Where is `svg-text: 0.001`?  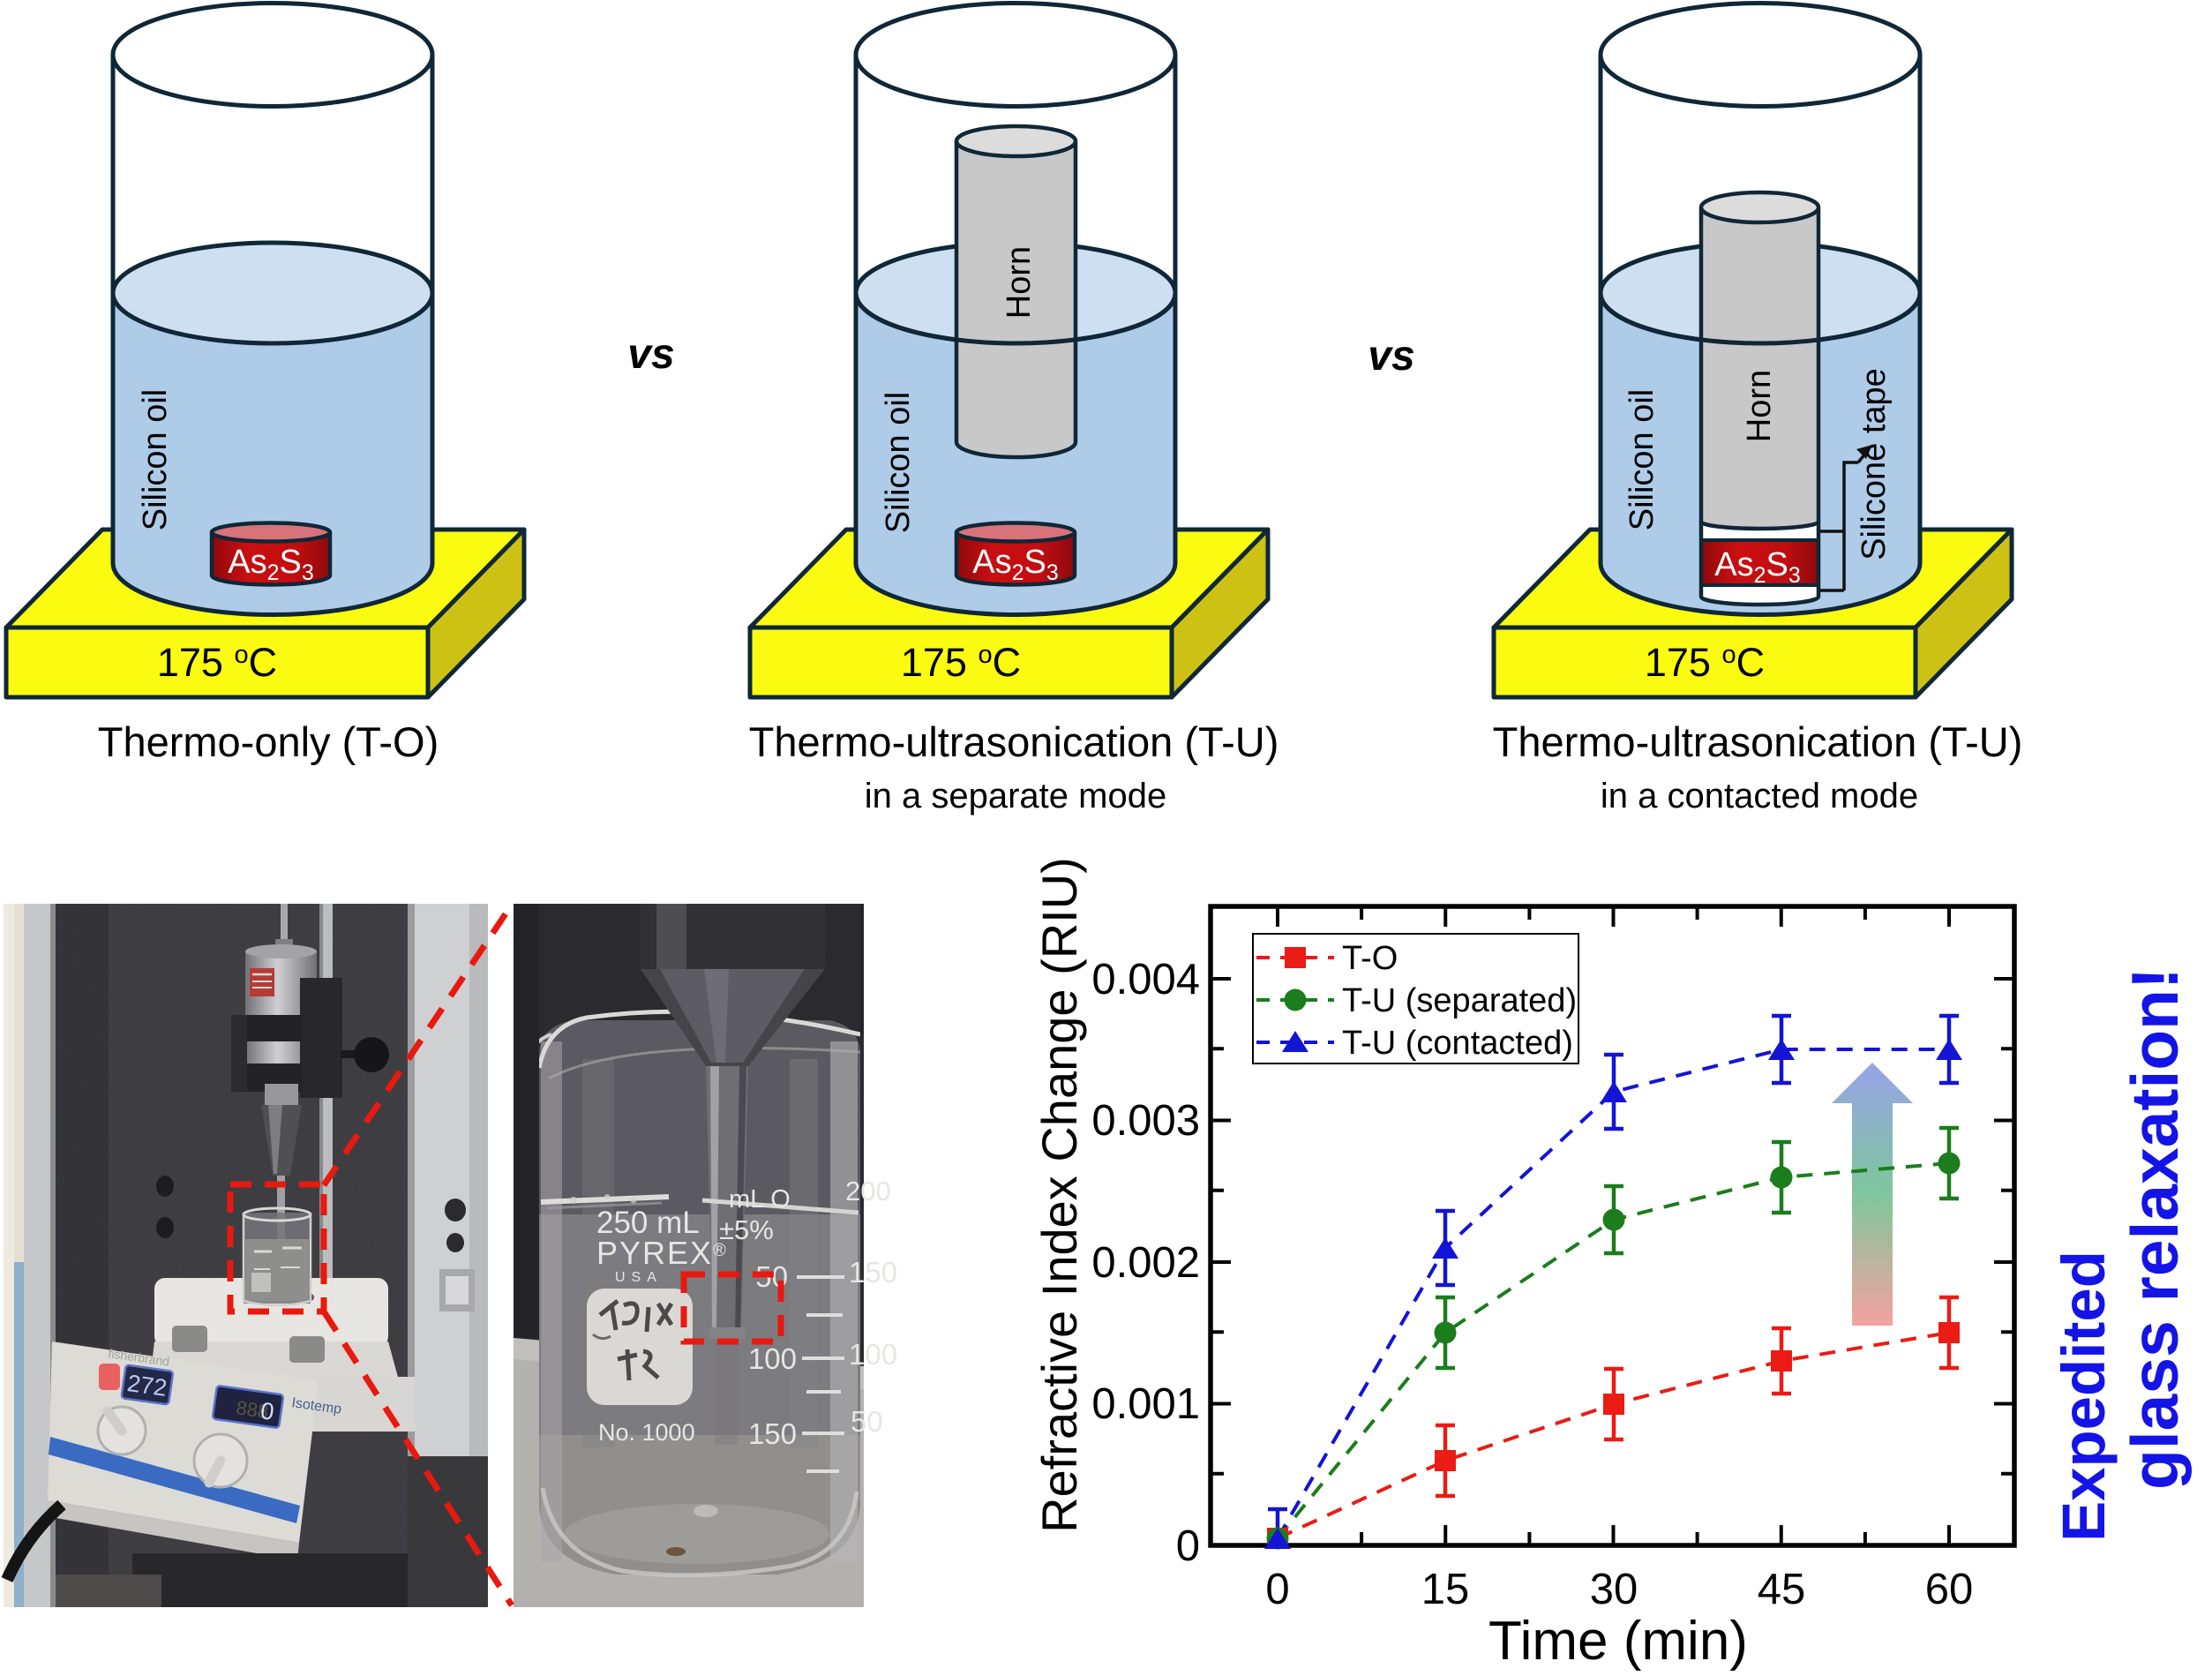
svg-text: 0.001 is located at coordinates (1146, 1404).